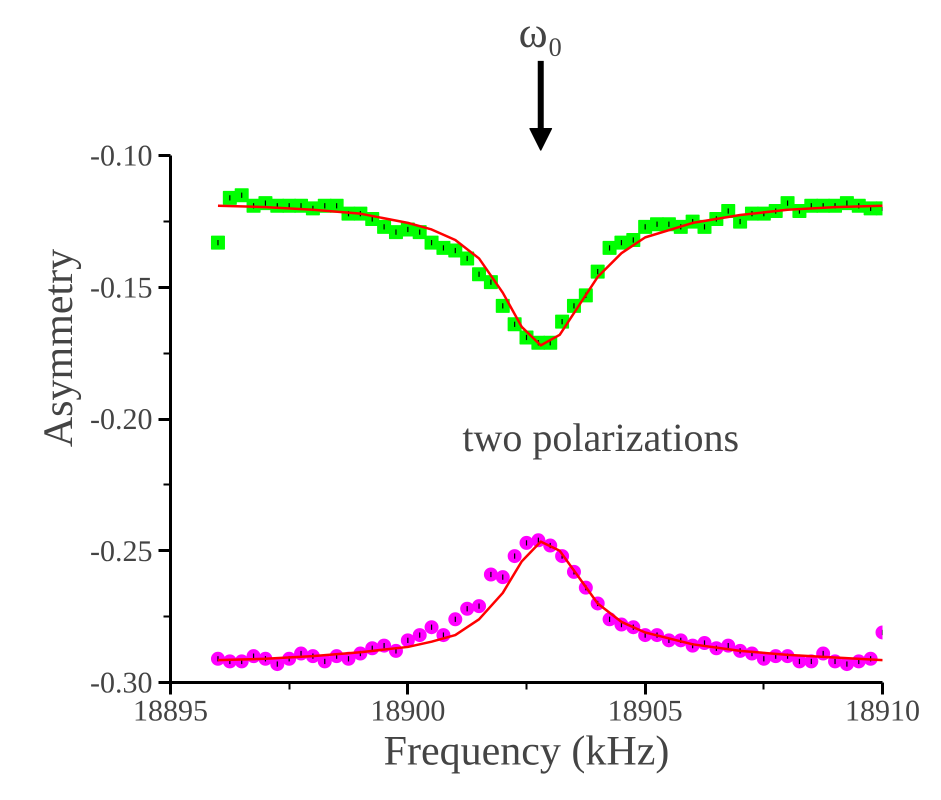 The height and width of the screenshot is (800, 941). What do you see at coordinates (882, 711) in the screenshot?
I see `x-tick-label: 18910` at bounding box center [882, 711].